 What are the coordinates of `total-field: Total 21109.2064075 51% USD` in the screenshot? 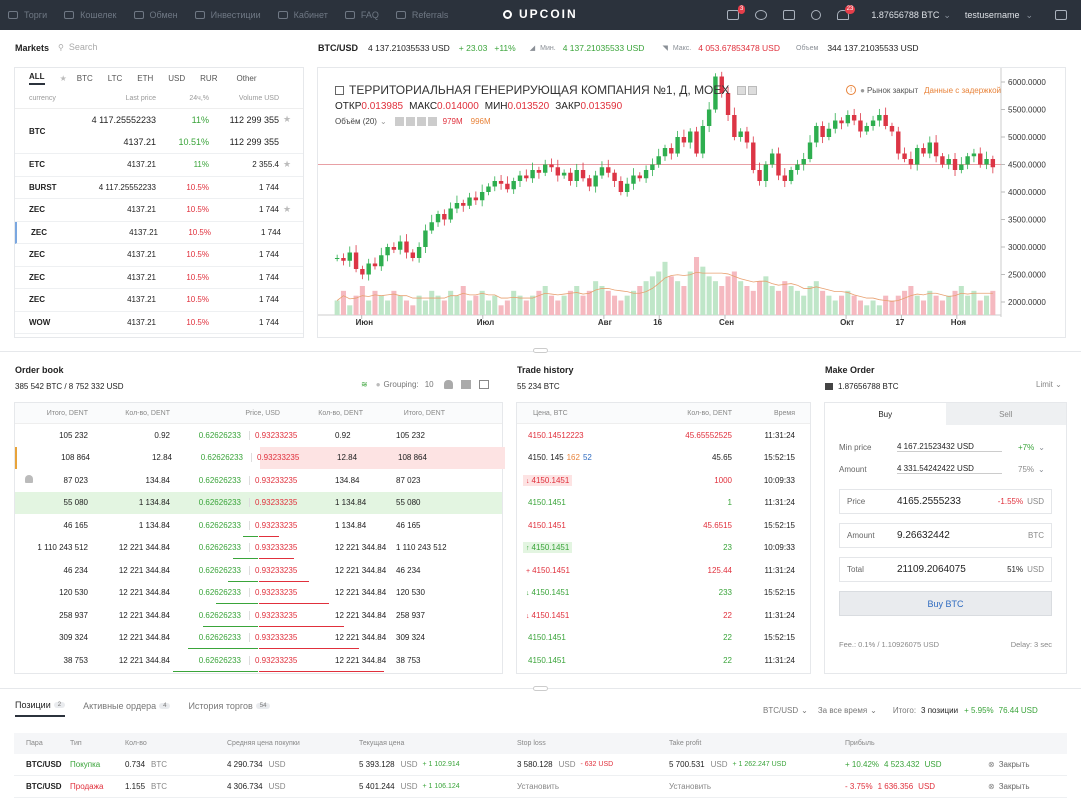 It's located at (945, 569).